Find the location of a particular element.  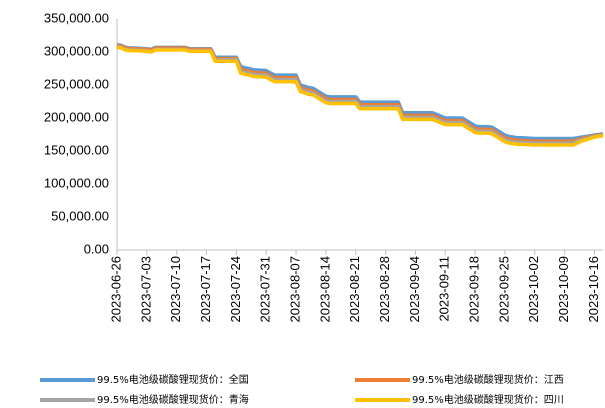

x-tick-label: 2023-07-03 is located at coordinates (145, 289).